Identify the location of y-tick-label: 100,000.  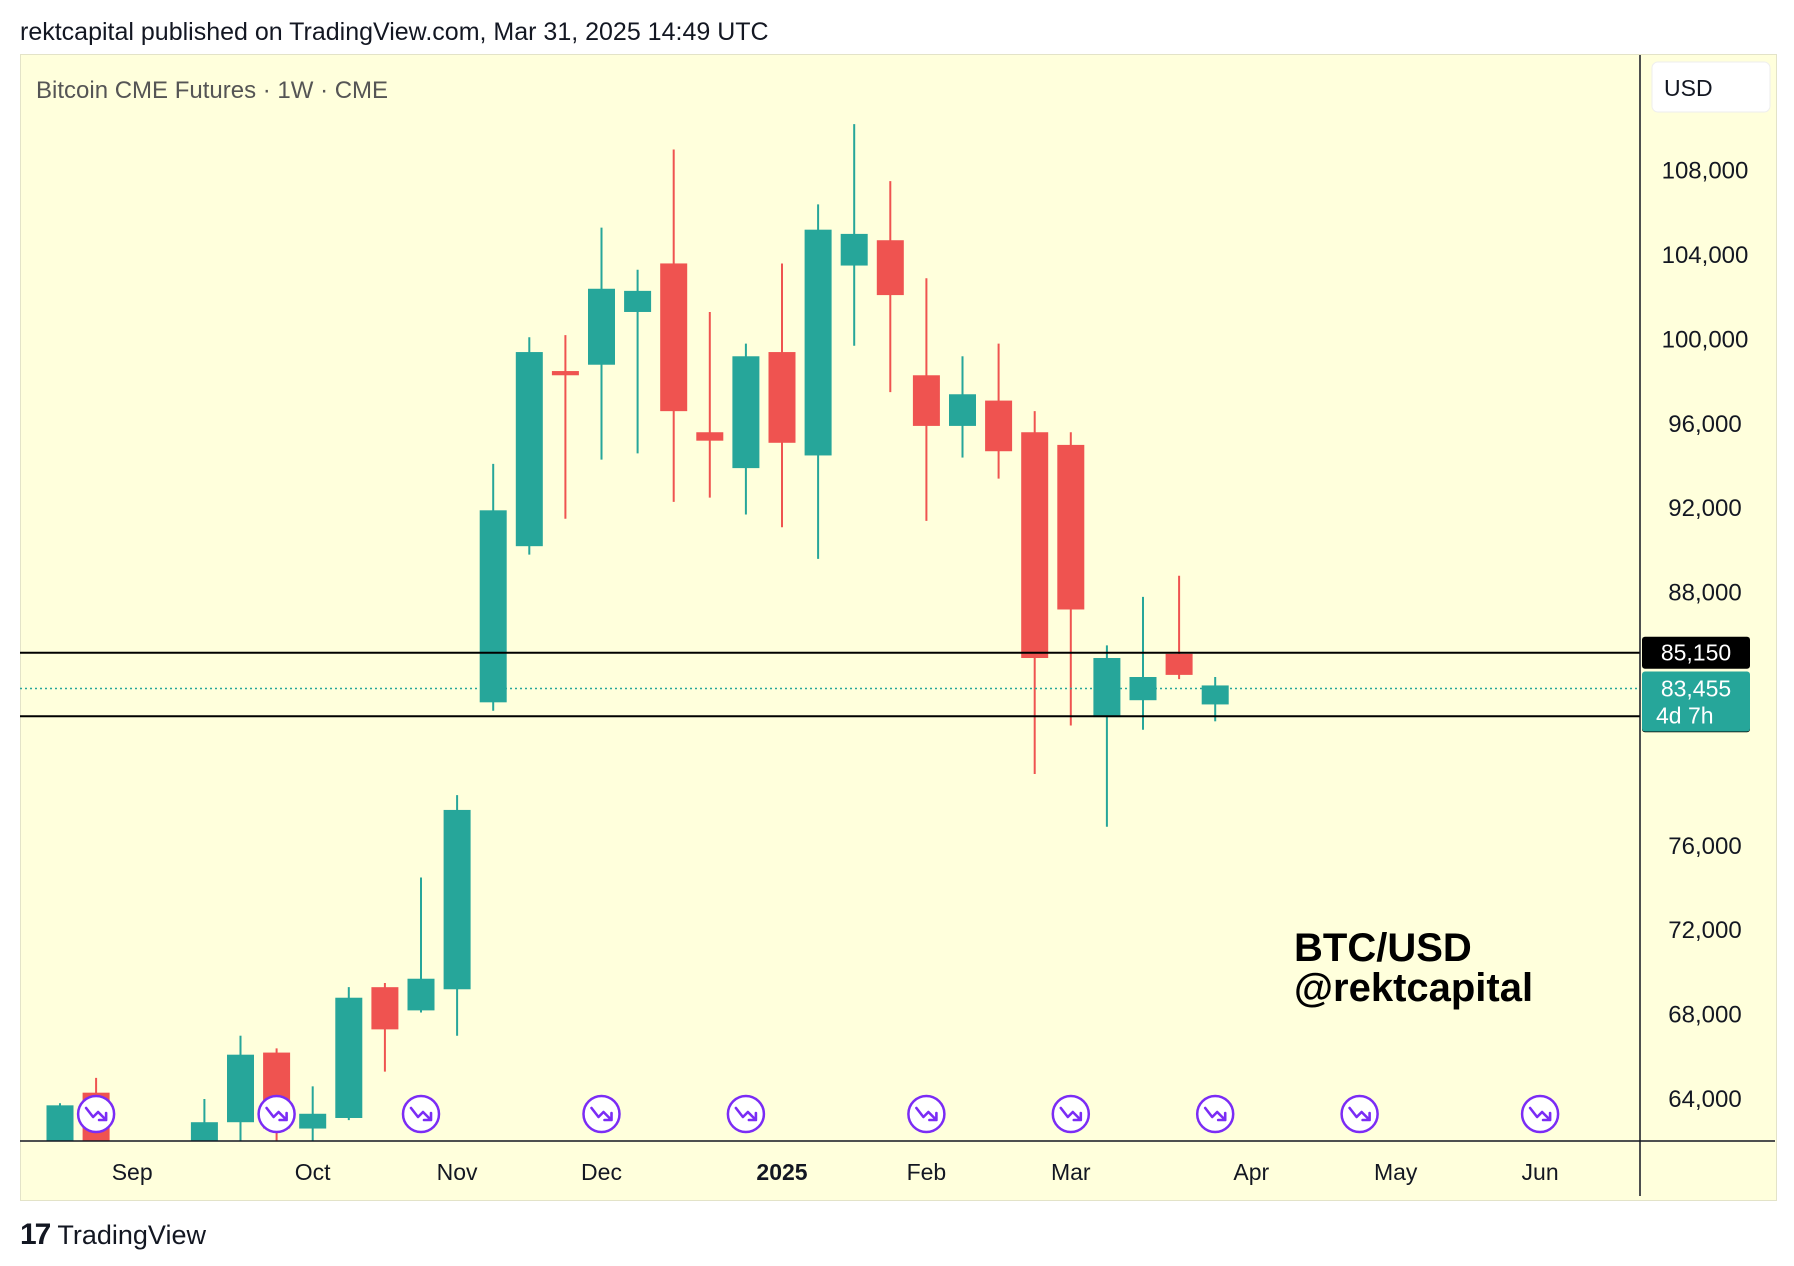
(1705, 339).